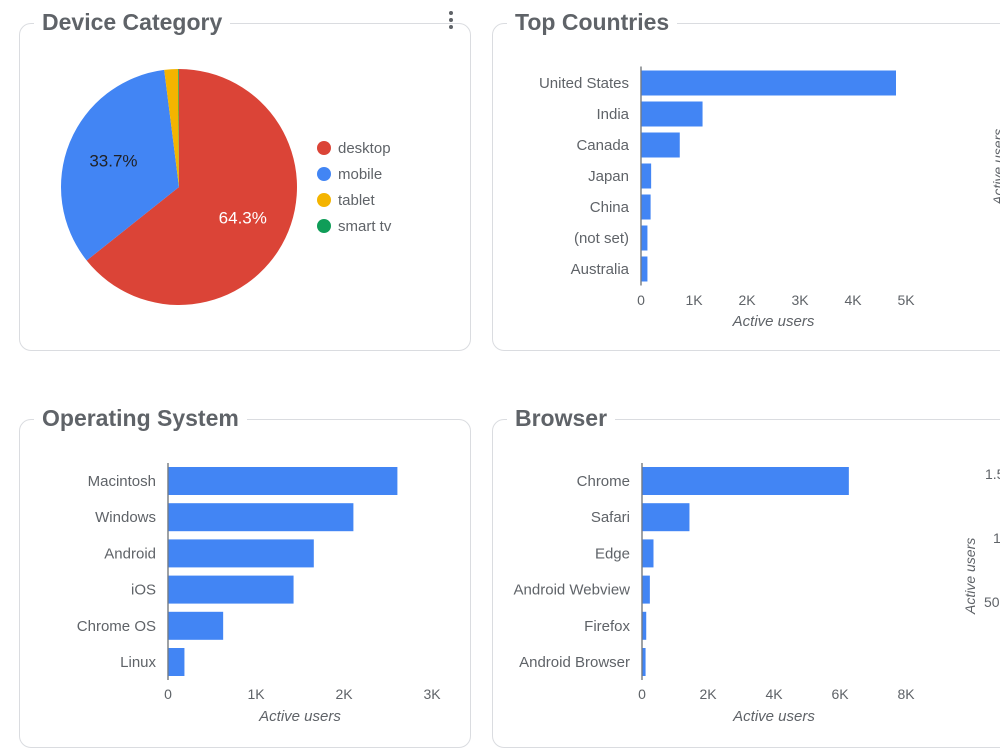 The height and width of the screenshot is (750, 1000). I want to click on pie-data-label-mobile: 33.7%, so click(113, 160).